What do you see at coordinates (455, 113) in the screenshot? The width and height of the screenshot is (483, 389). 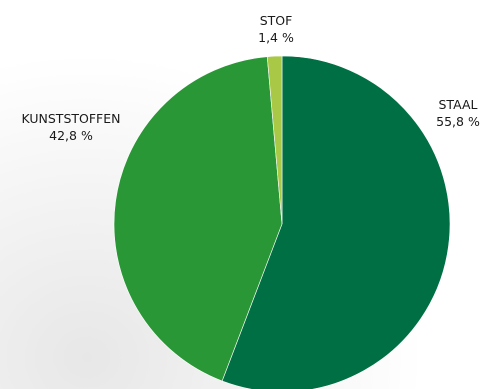 I see `slice-label-staal: STAAL 55,8 %` at bounding box center [455, 113].